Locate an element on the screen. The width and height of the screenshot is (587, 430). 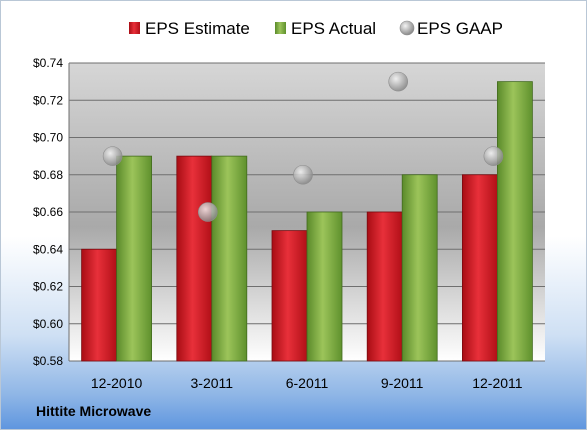
y-tick-label: $0.60 is located at coordinates (48, 324).